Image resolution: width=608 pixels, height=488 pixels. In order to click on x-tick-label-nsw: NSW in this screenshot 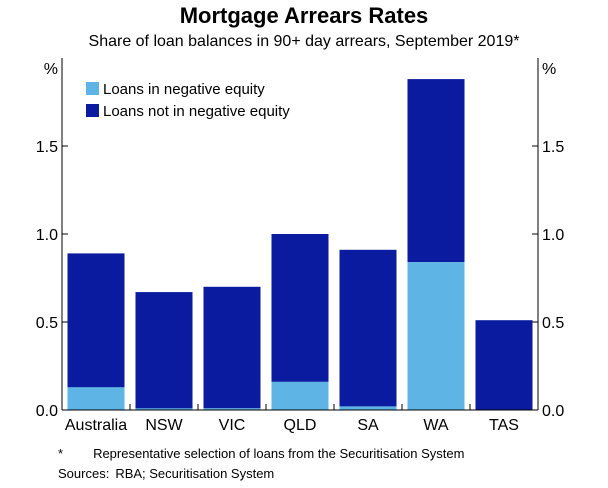, I will do `click(164, 425)`.